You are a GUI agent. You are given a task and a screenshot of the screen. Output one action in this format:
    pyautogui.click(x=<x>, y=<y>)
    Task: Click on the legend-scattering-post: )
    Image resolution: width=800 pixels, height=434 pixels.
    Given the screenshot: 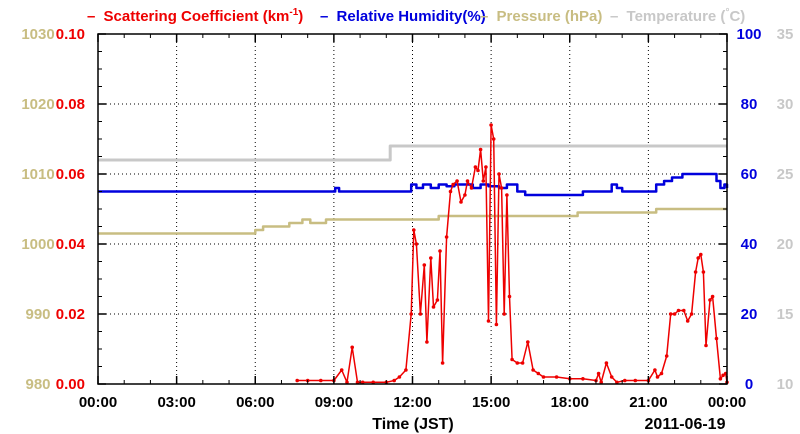 What is the action you would take?
    pyautogui.click(x=300, y=16)
    